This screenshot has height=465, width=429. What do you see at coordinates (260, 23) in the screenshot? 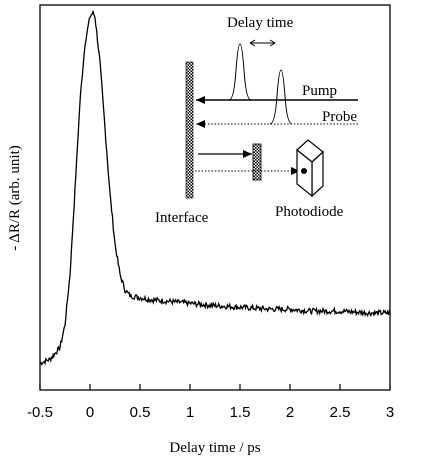
I see `delay-time-label: Delay time` at bounding box center [260, 23].